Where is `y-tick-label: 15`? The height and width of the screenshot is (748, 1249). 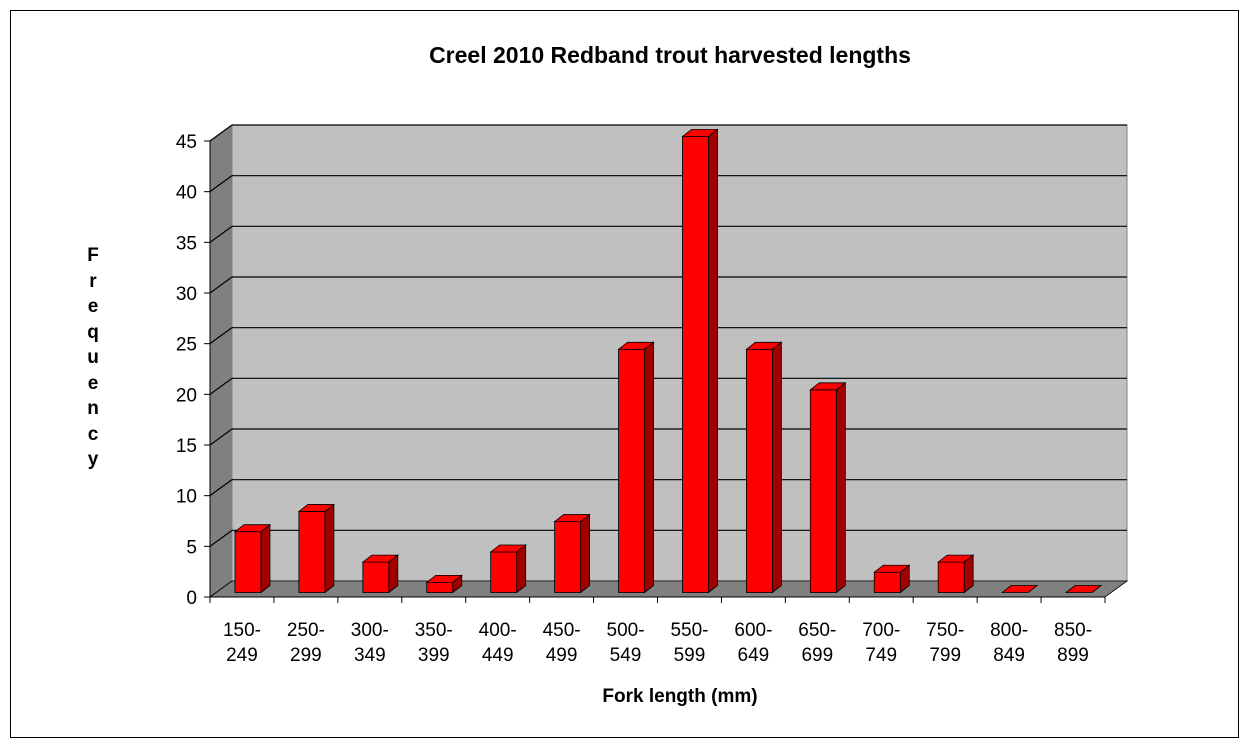 y-tick-label: 15 is located at coordinates (186, 446).